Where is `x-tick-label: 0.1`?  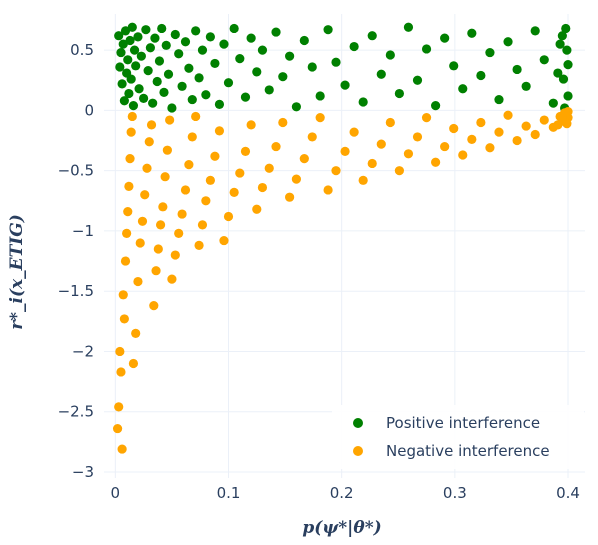 x-tick-label: 0.1 is located at coordinates (229, 493).